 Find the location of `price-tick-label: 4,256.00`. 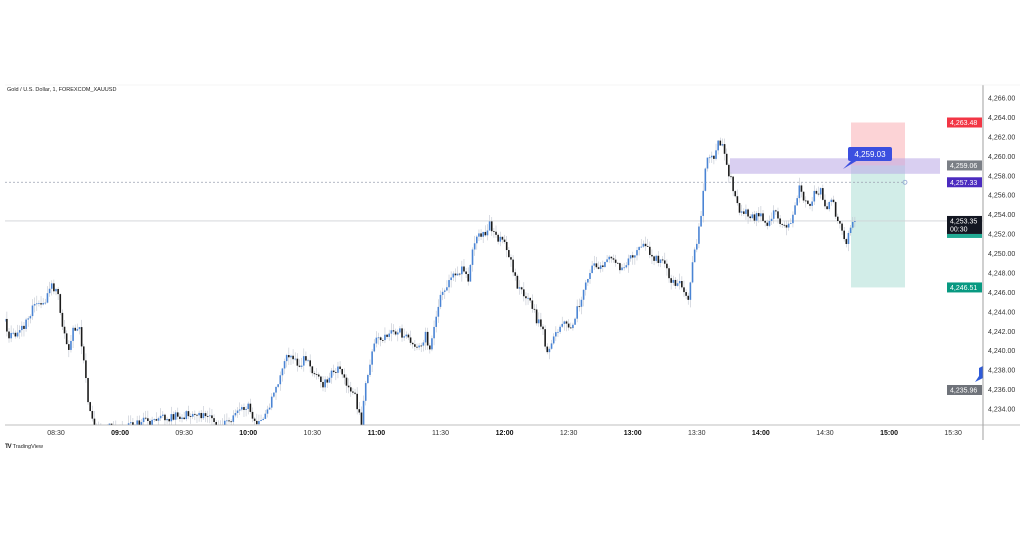

price-tick-label: 4,256.00 is located at coordinates (1001, 196).